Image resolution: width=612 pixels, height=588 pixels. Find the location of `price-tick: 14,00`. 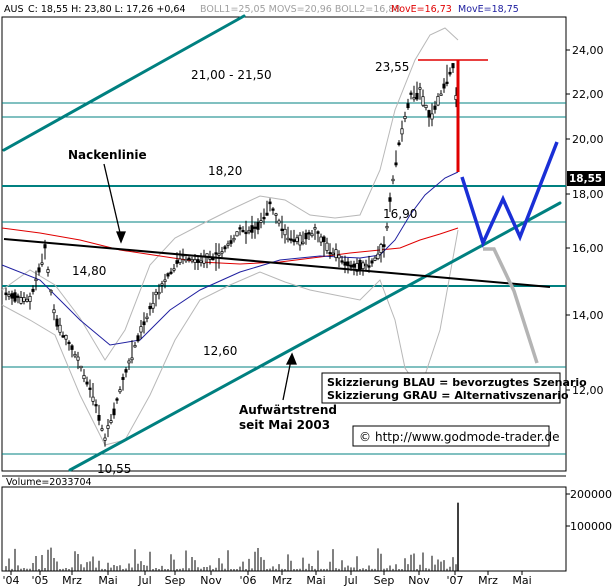

price-tick: 14,00 is located at coordinates (588, 315).